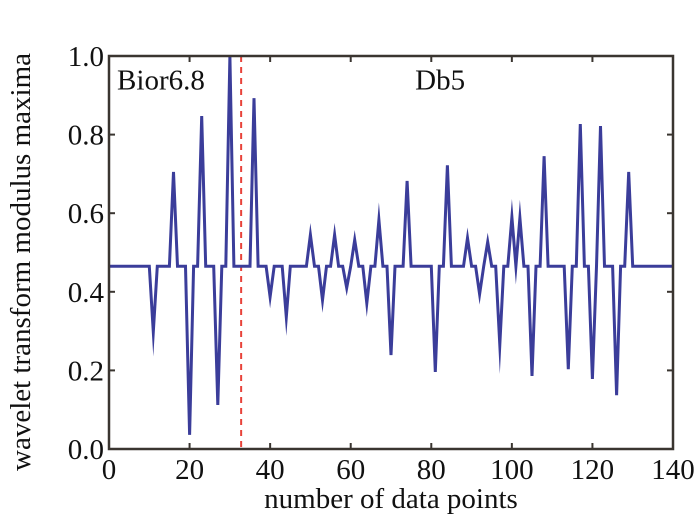 This screenshot has width=700, height=523. I want to click on y-tick-label: 0.0, so click(86, 450).